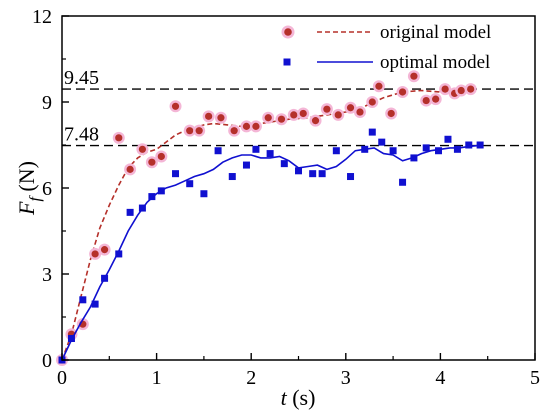 The height and width of the screenshot is (419, 550). Describe the element at coordinates (287, 62) in the screenshot. I see `legend-optimal-marker` at that location.